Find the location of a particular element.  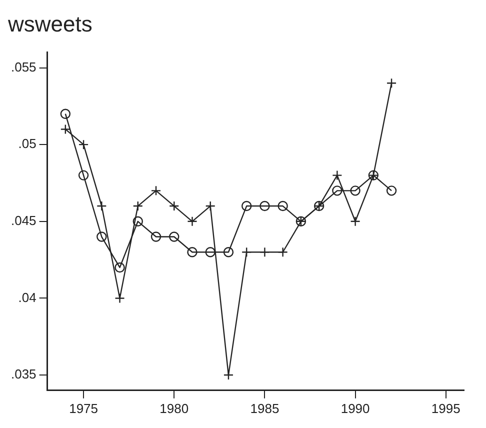

x-tick-label: 1985 is located at coordinates (265, 408).